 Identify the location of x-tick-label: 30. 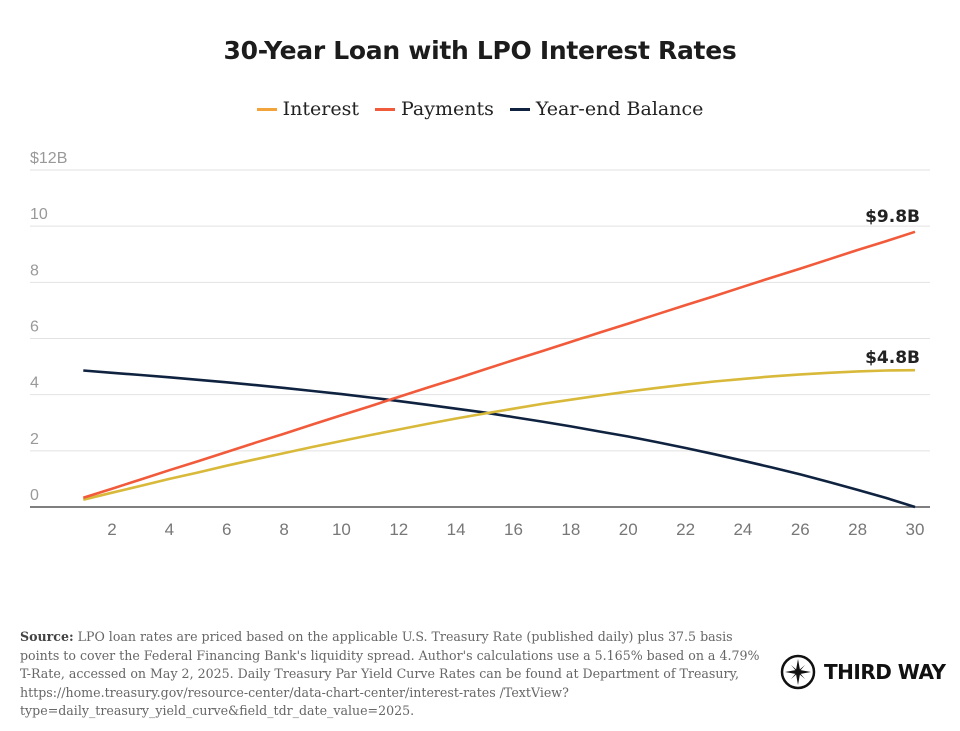
(915, 529).